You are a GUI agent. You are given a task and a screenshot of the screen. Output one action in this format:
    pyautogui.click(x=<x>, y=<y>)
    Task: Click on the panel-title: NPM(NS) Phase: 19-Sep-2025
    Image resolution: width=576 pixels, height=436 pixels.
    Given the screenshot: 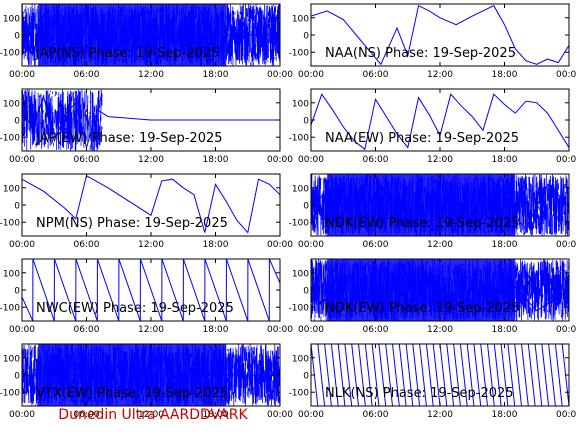 What is the action you would take?
    pyautogui.click(x=132, y=223)
    